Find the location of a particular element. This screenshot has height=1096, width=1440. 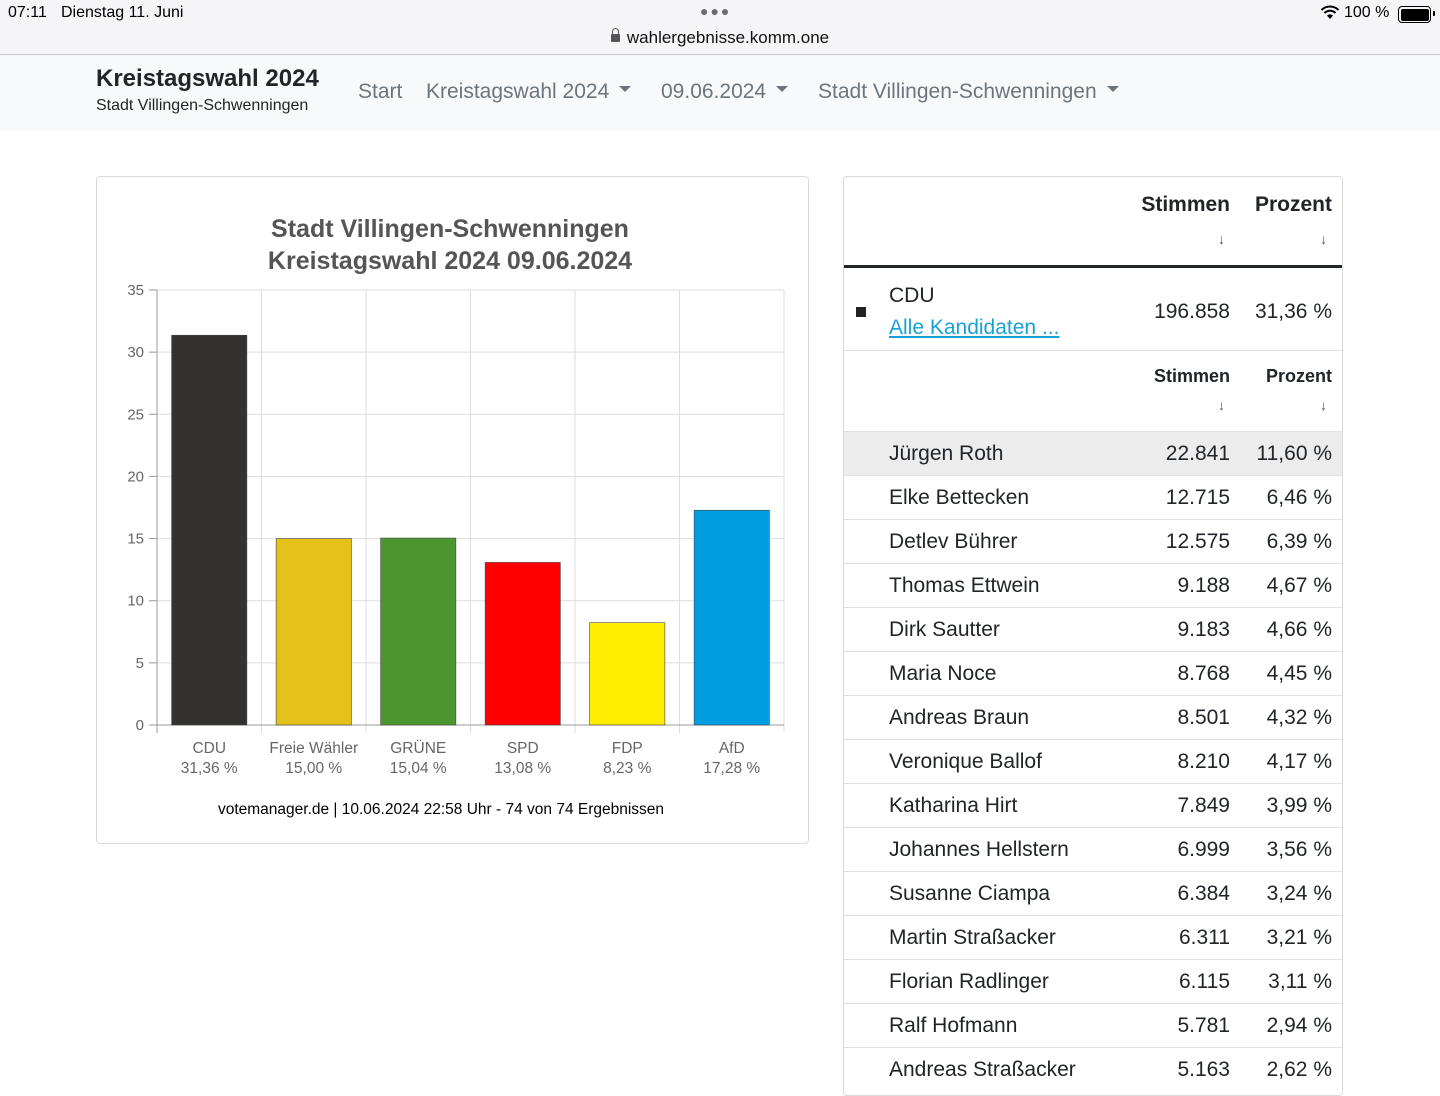

candidate-name: Andreas Braun is located at coordinates (959, 717).